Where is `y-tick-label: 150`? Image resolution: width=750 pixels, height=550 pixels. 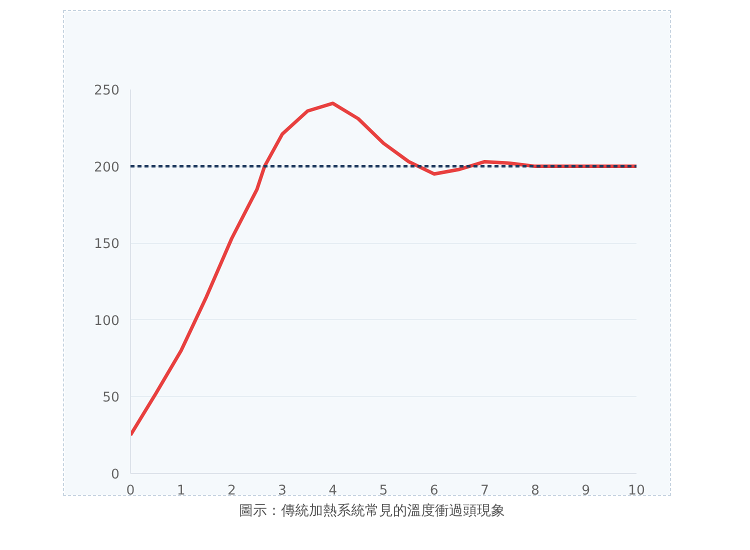
y-tick-label: 150 is located at coordinates (107, 244).